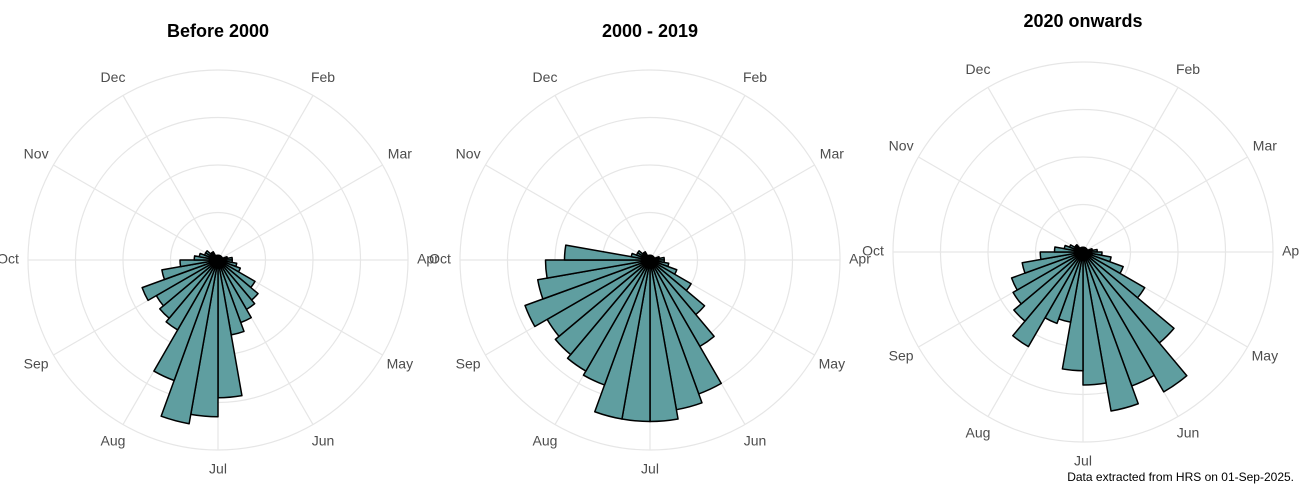  I want to click on chart-title: 2020 onwards, so click(1082, 21).